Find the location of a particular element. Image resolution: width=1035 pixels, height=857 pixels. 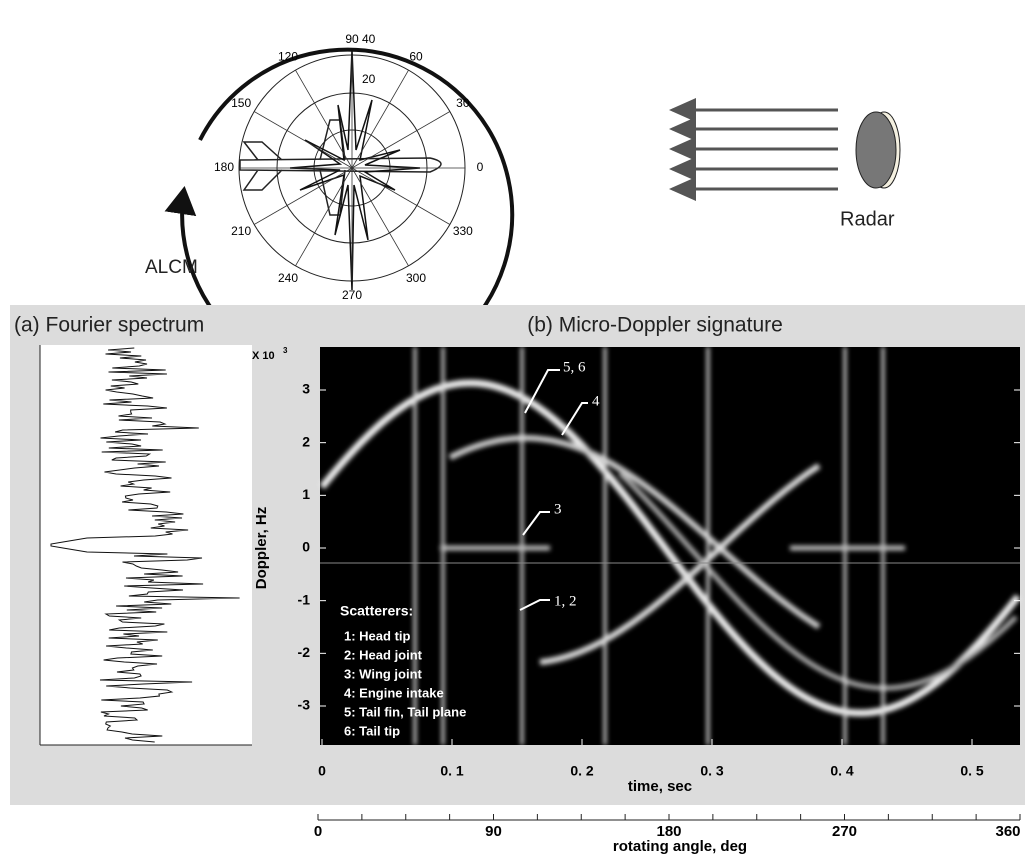

x-tick-label: 0 is located at coordinates (322, 771).